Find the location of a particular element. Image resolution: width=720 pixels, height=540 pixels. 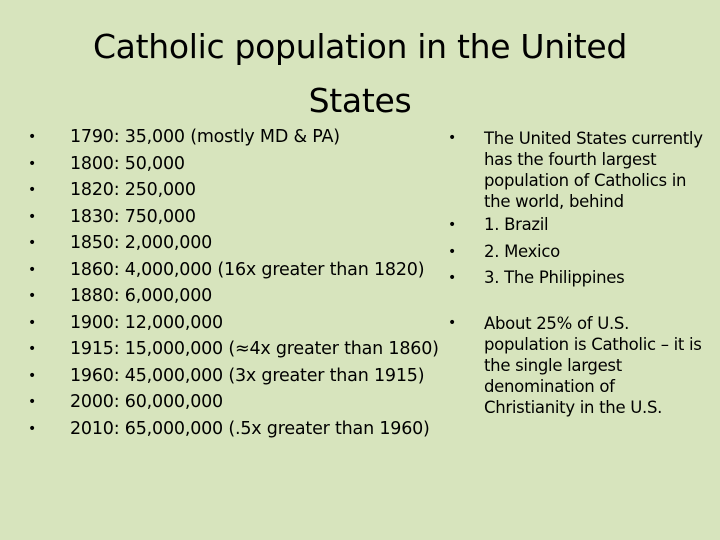

list-item: • 1860: 4,000,000 (16x greater than 1820) is located at coordinates (243, 270).